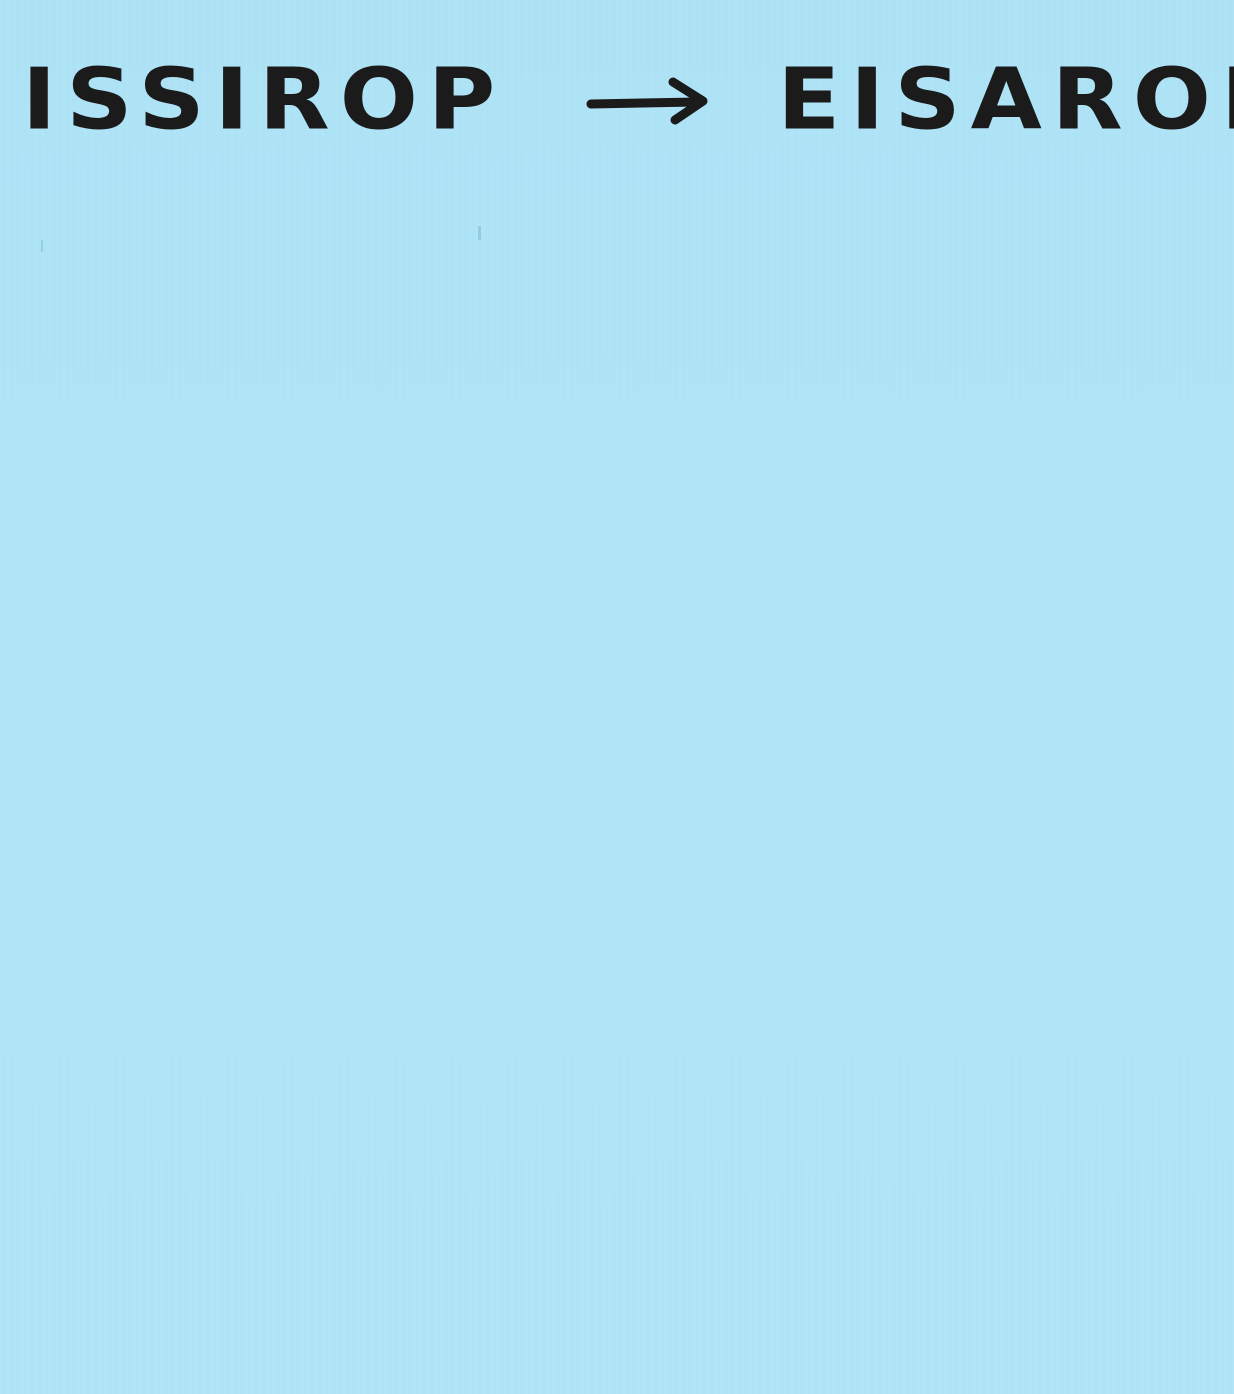  What do you see at coordinates (650, 100) in the screenshot?
I see `right-arrow-icon` at bounding box center [650, 100].